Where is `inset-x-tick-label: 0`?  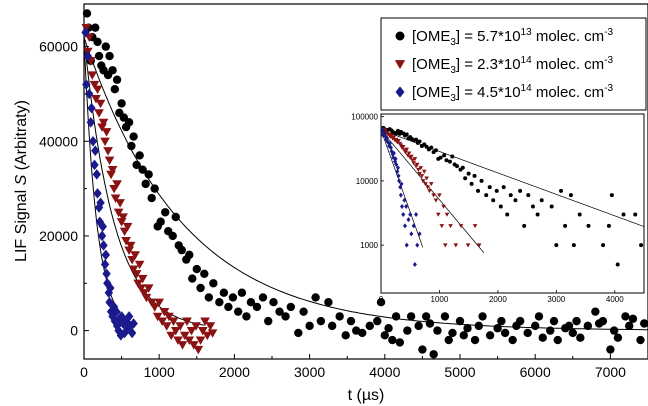
inset-x-tick-label: 0 is located at coordinates (381, 299).